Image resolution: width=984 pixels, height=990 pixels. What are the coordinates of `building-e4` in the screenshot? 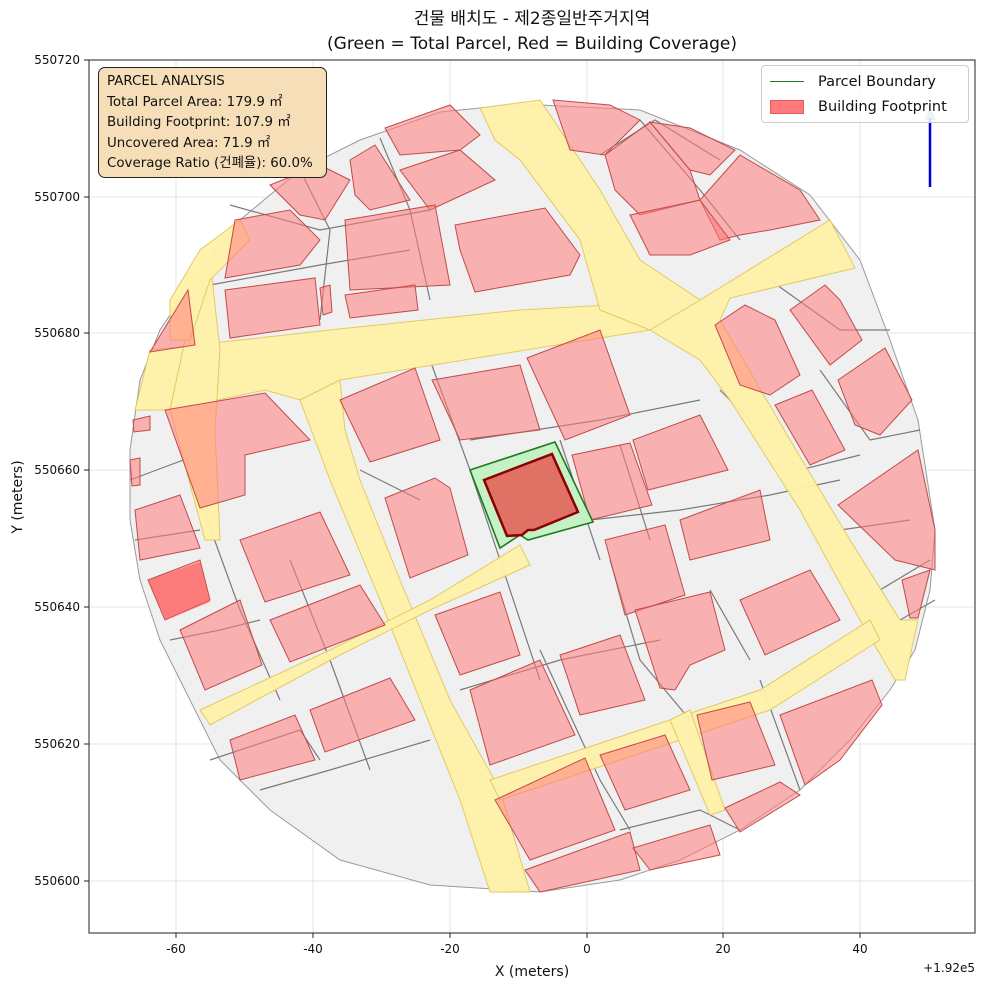 It's located at (810, 427).